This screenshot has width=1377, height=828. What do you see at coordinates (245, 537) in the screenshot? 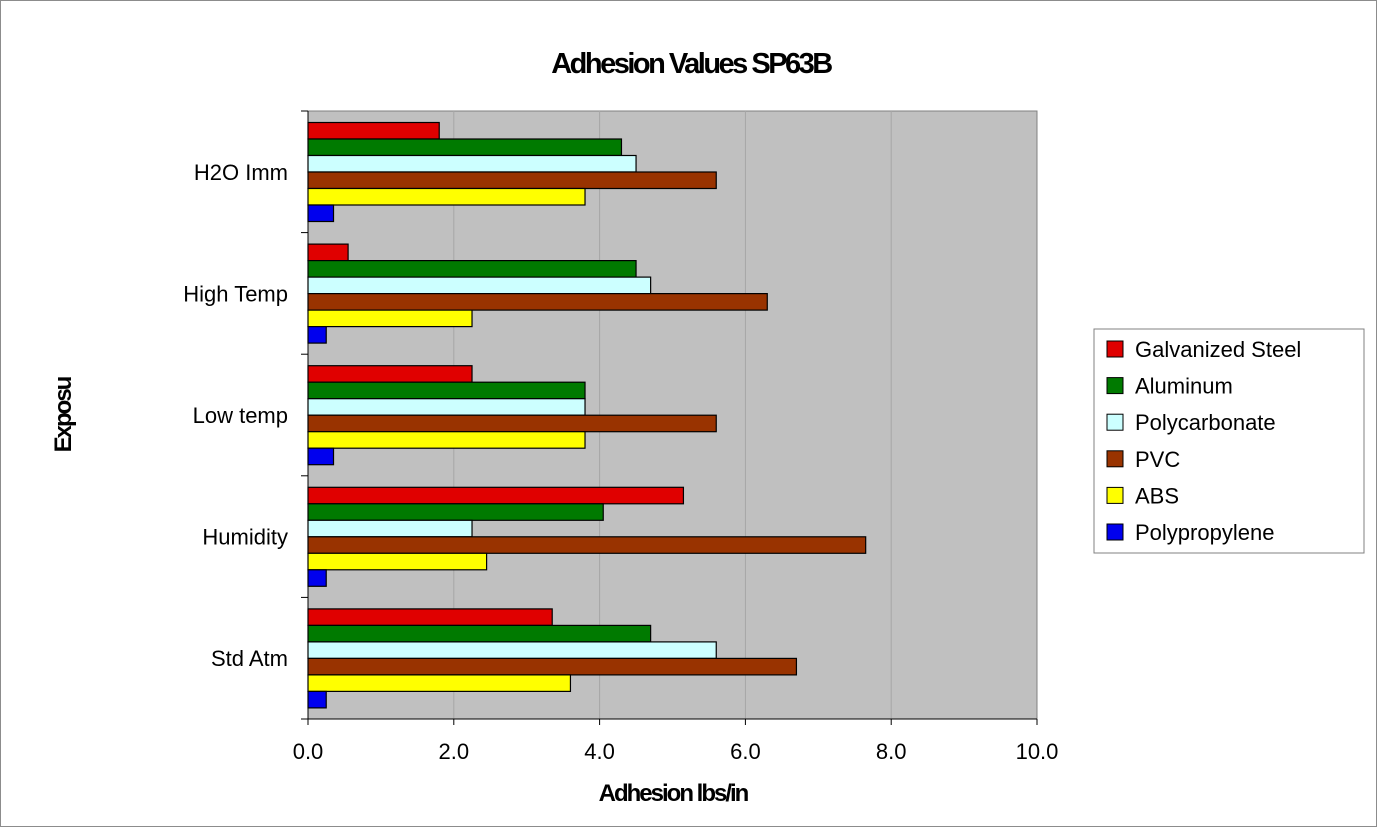
I see `y-tick-label: Humidity` at bounding box center [245, 537].